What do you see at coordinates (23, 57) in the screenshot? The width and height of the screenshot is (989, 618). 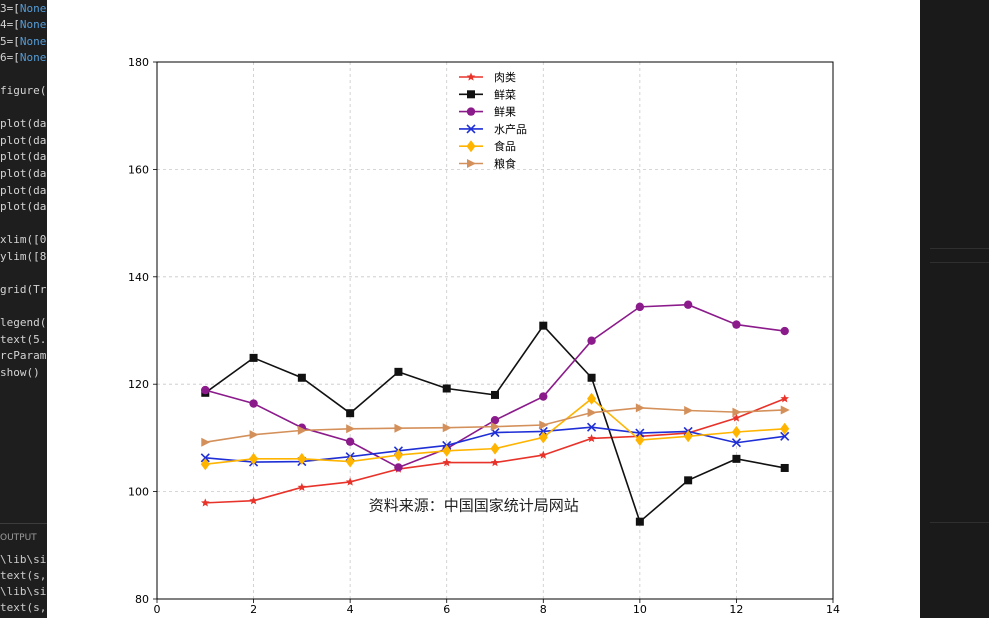 I see `code-line: 6=[None` at bounding box center [23, 57].